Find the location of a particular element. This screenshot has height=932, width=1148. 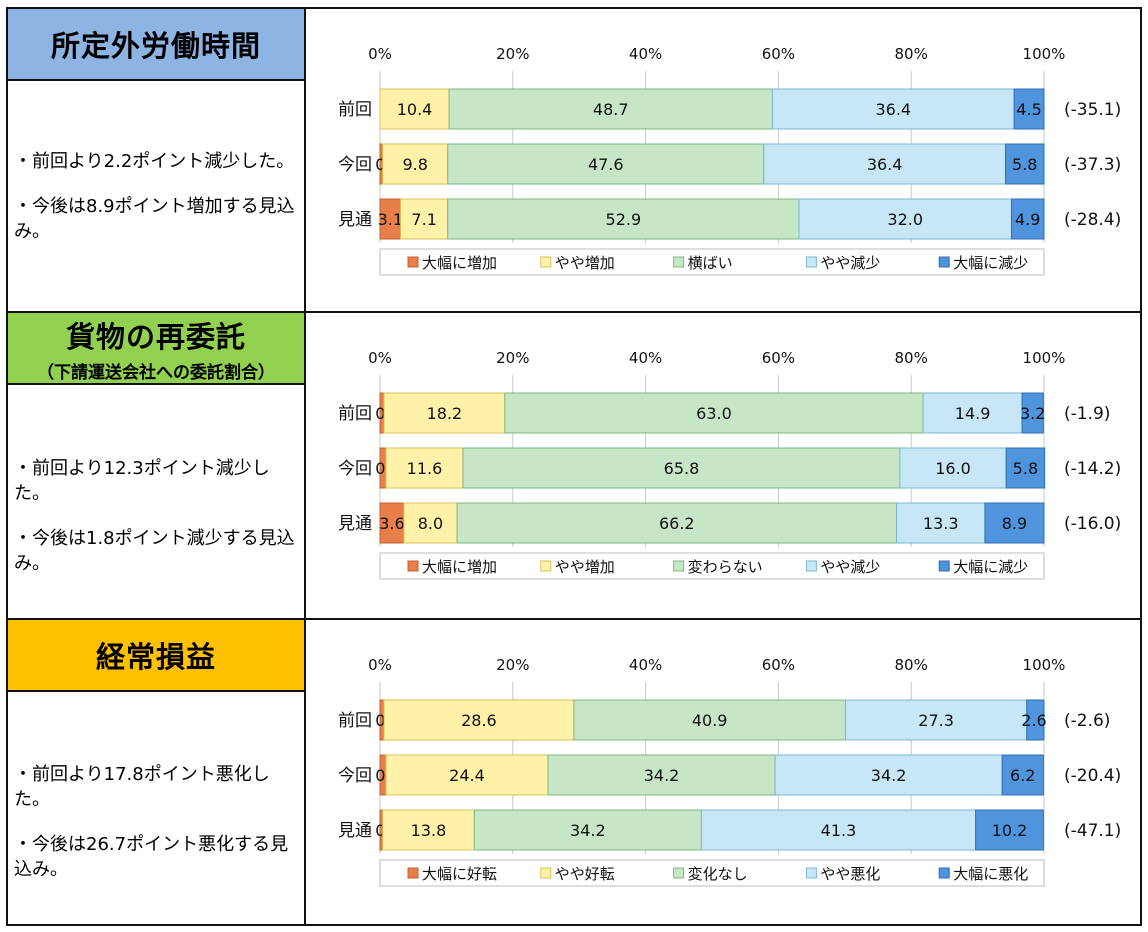

data-label: 48.7 is located at coordinates (611, 109).